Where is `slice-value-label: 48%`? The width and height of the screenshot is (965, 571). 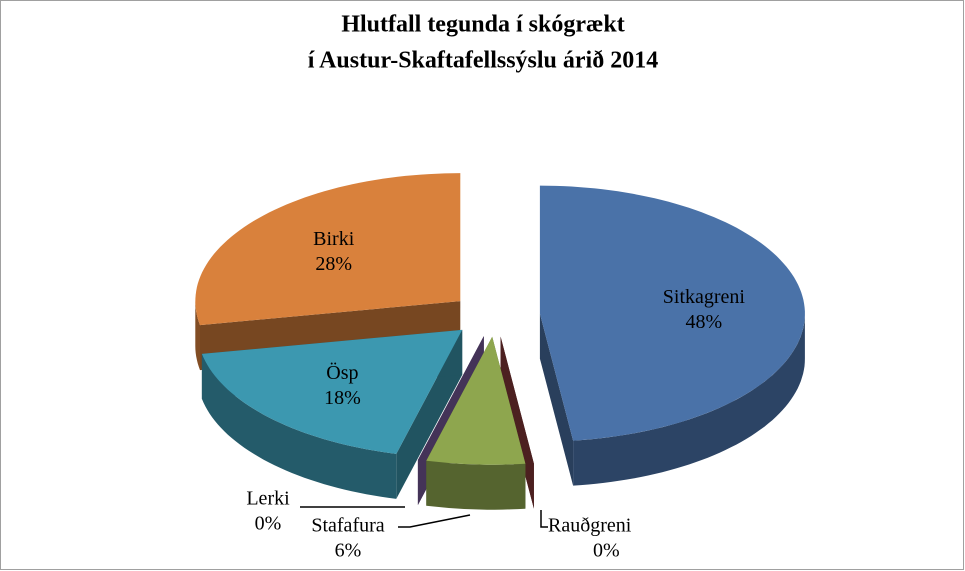 slice-value-label: 48% is located at coordinates (704, 322).